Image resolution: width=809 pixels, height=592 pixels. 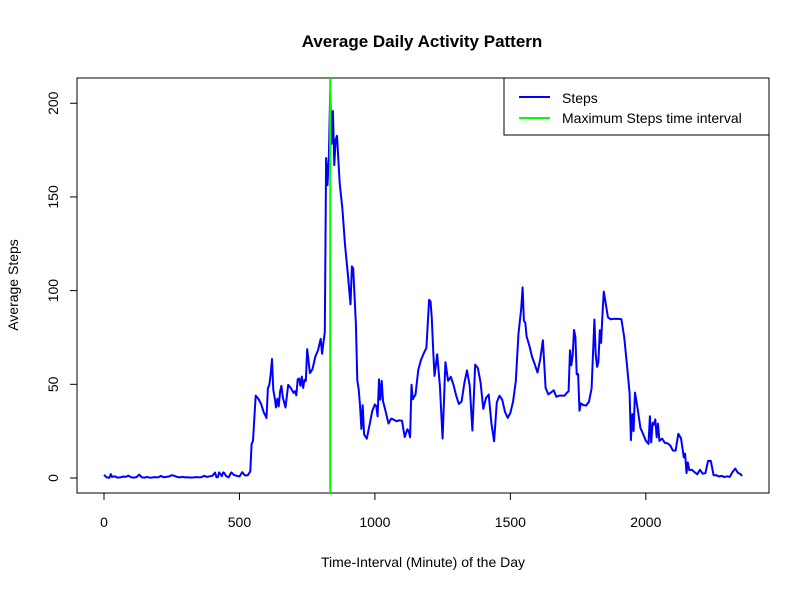 What do you see at coordinates (104, 522) in the screenshot?
I see `x-tick-label: 0` at bounding box center [104, 522].